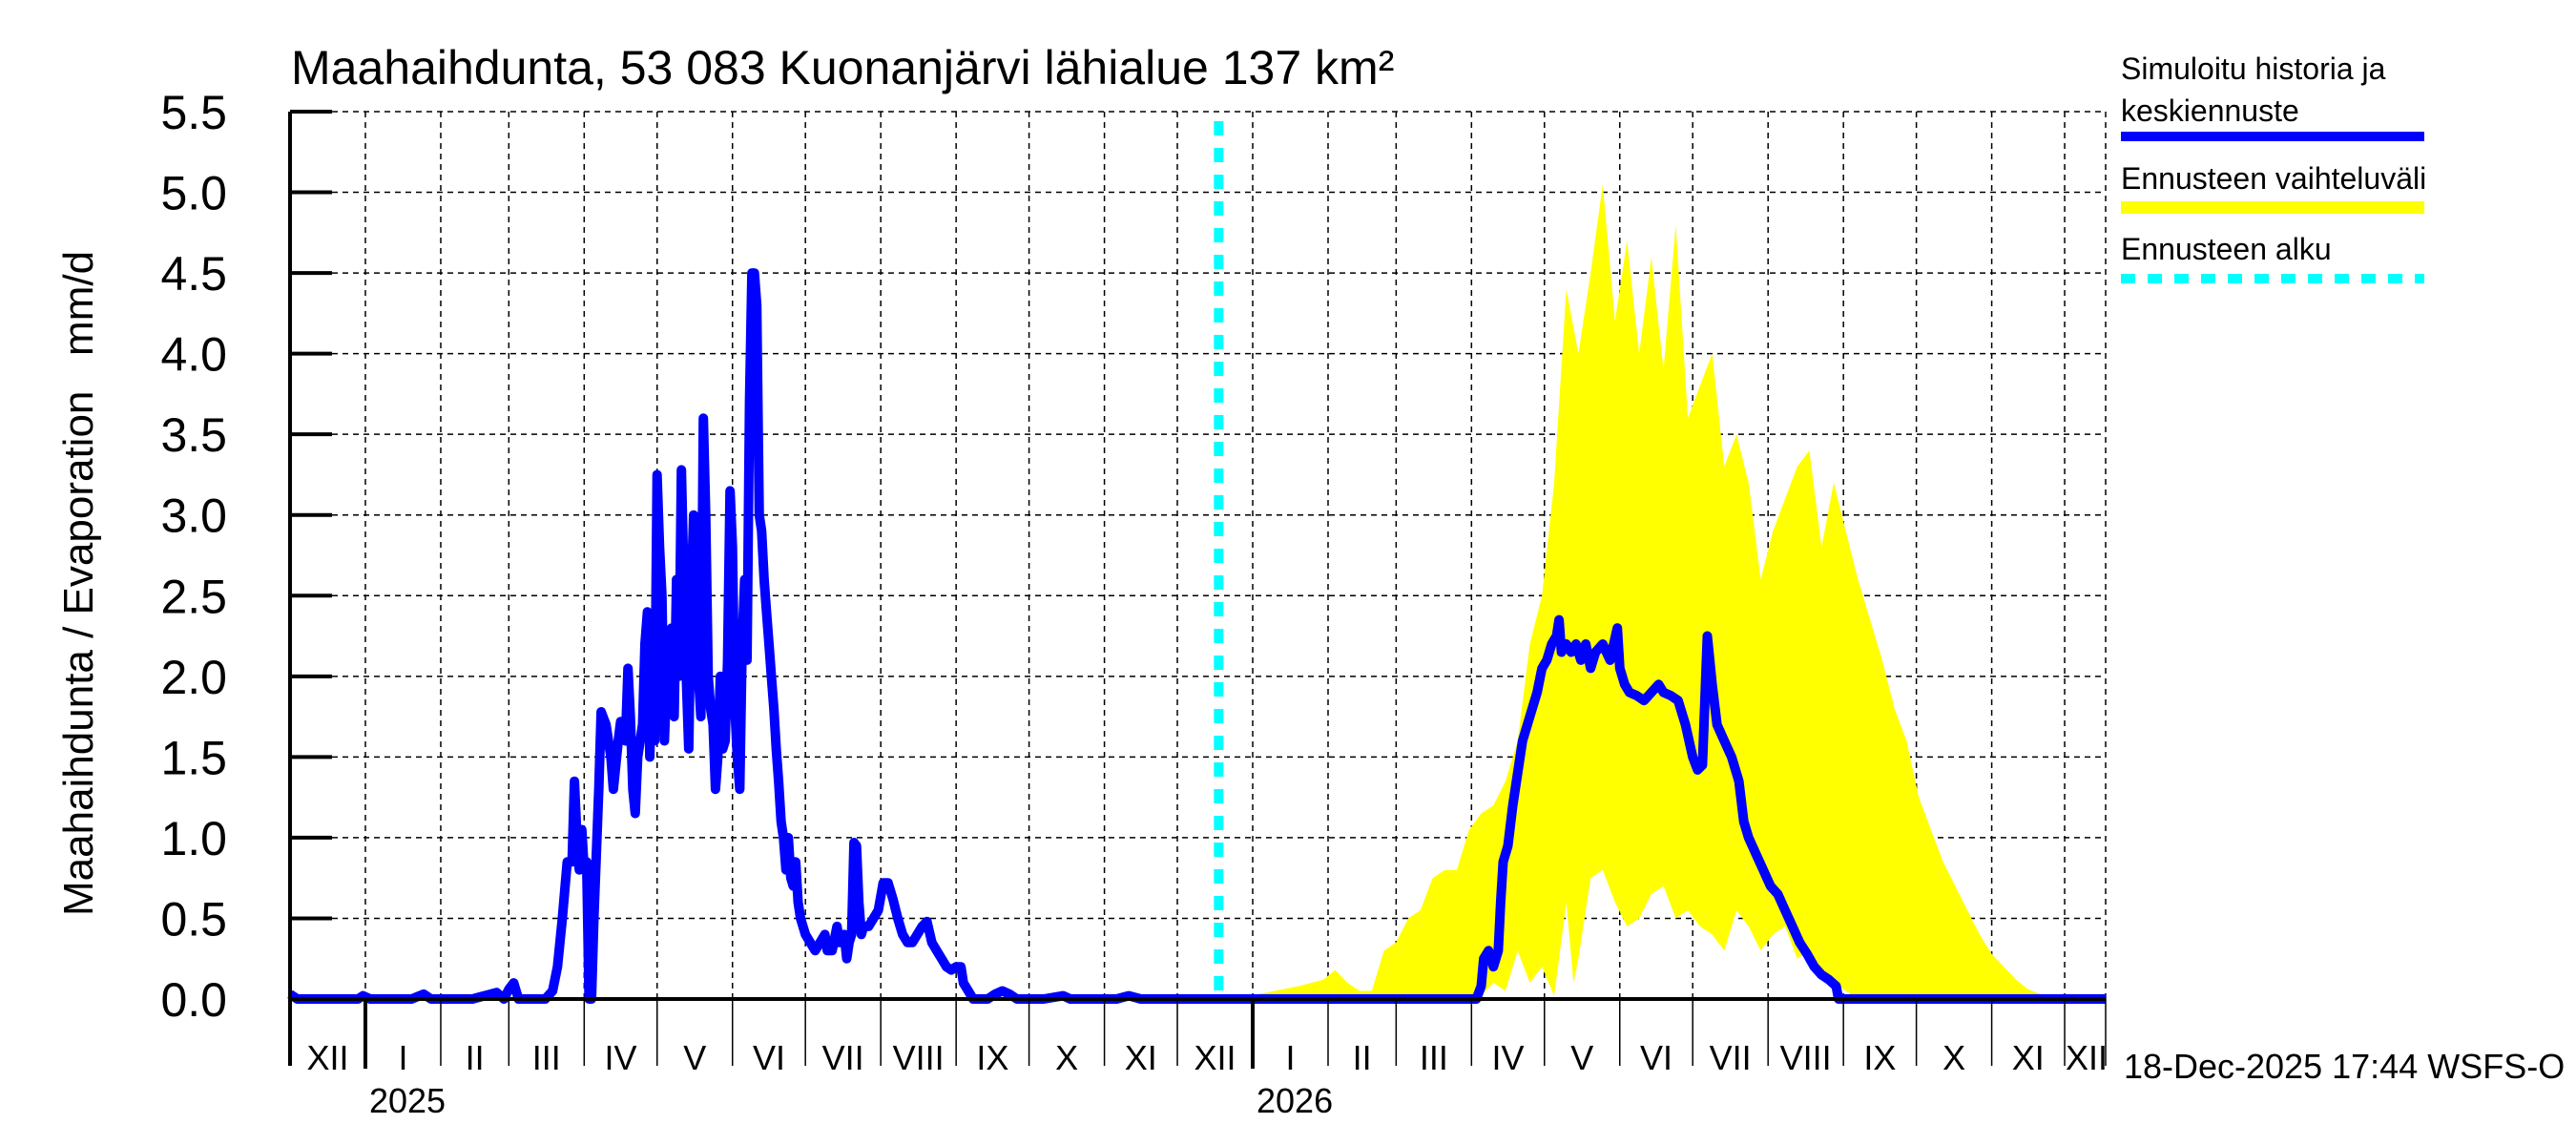  Describe the element at coordinates (193, 557) in the screenshot. I see `y-tick-labels: 0.0 0.5 1.0 1.5 2.0 2.5 3.0 3.5 4.0 4.5 5.0 5.5` at that location.